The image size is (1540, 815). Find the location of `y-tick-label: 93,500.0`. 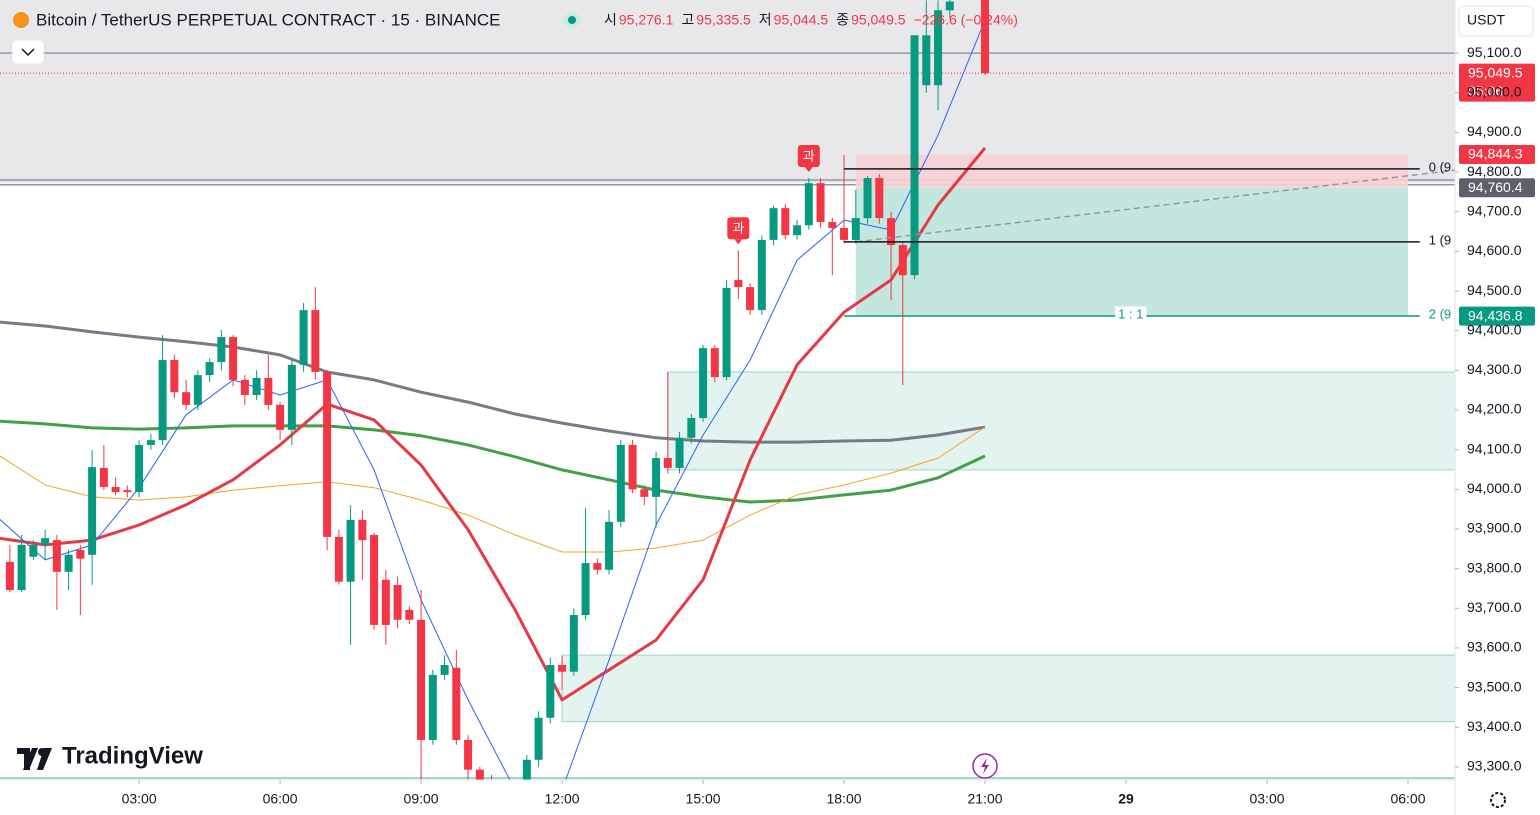

y-tick-label: 93,500.0 is located at coordinates (1494, 686).